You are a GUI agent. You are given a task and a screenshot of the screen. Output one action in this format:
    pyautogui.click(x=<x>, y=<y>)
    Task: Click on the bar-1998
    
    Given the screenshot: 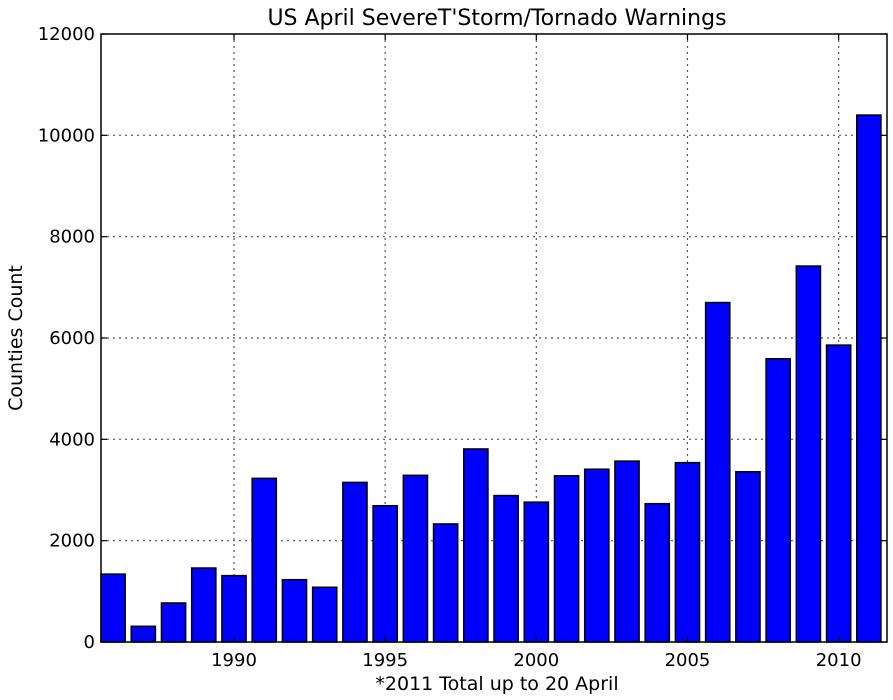 What is the action you would take?
    pyautogui.click(x=476, y=545)
    